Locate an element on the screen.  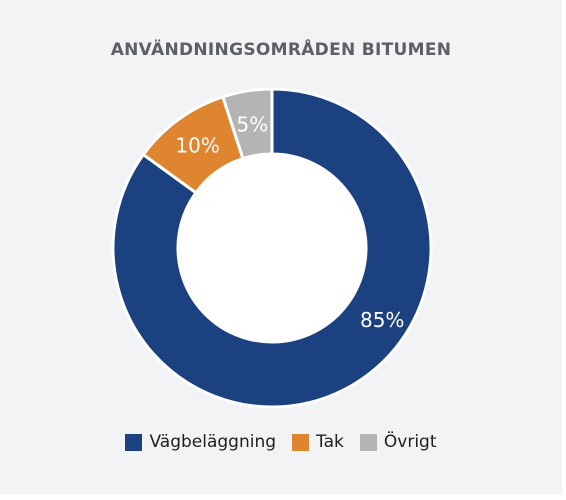
slice-data-label: 85% is located at coordinates (382, 320).